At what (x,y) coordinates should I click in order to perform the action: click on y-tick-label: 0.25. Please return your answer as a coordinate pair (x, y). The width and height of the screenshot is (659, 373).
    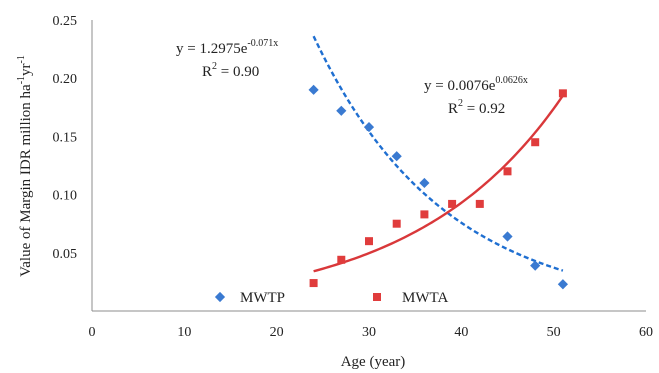
    Looking at the image, I should click on (65, 21).